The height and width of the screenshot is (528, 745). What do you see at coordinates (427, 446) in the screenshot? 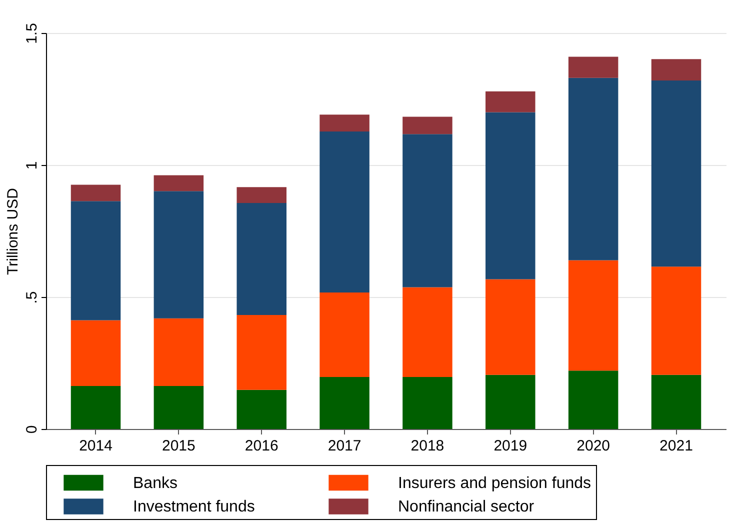
I see `x-tick-label: 2018` at bounding box center [427, 446].